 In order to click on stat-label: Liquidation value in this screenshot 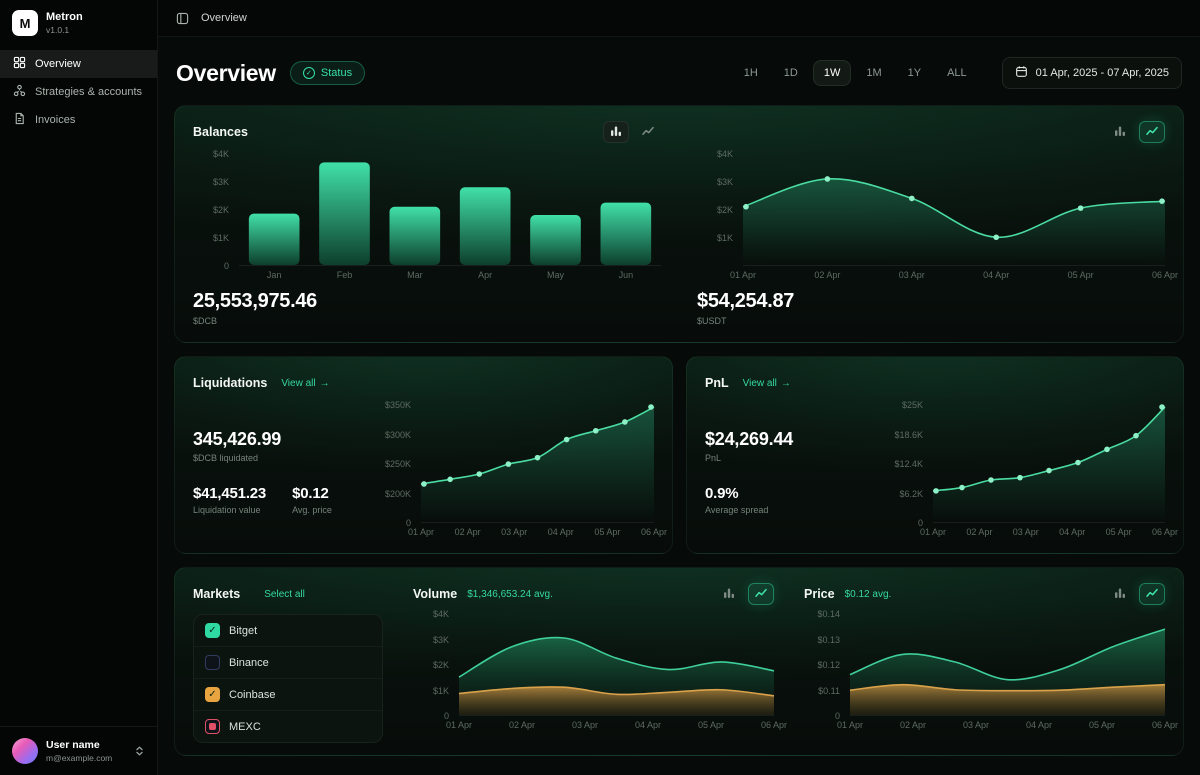, I will do `click(227, 510)`.